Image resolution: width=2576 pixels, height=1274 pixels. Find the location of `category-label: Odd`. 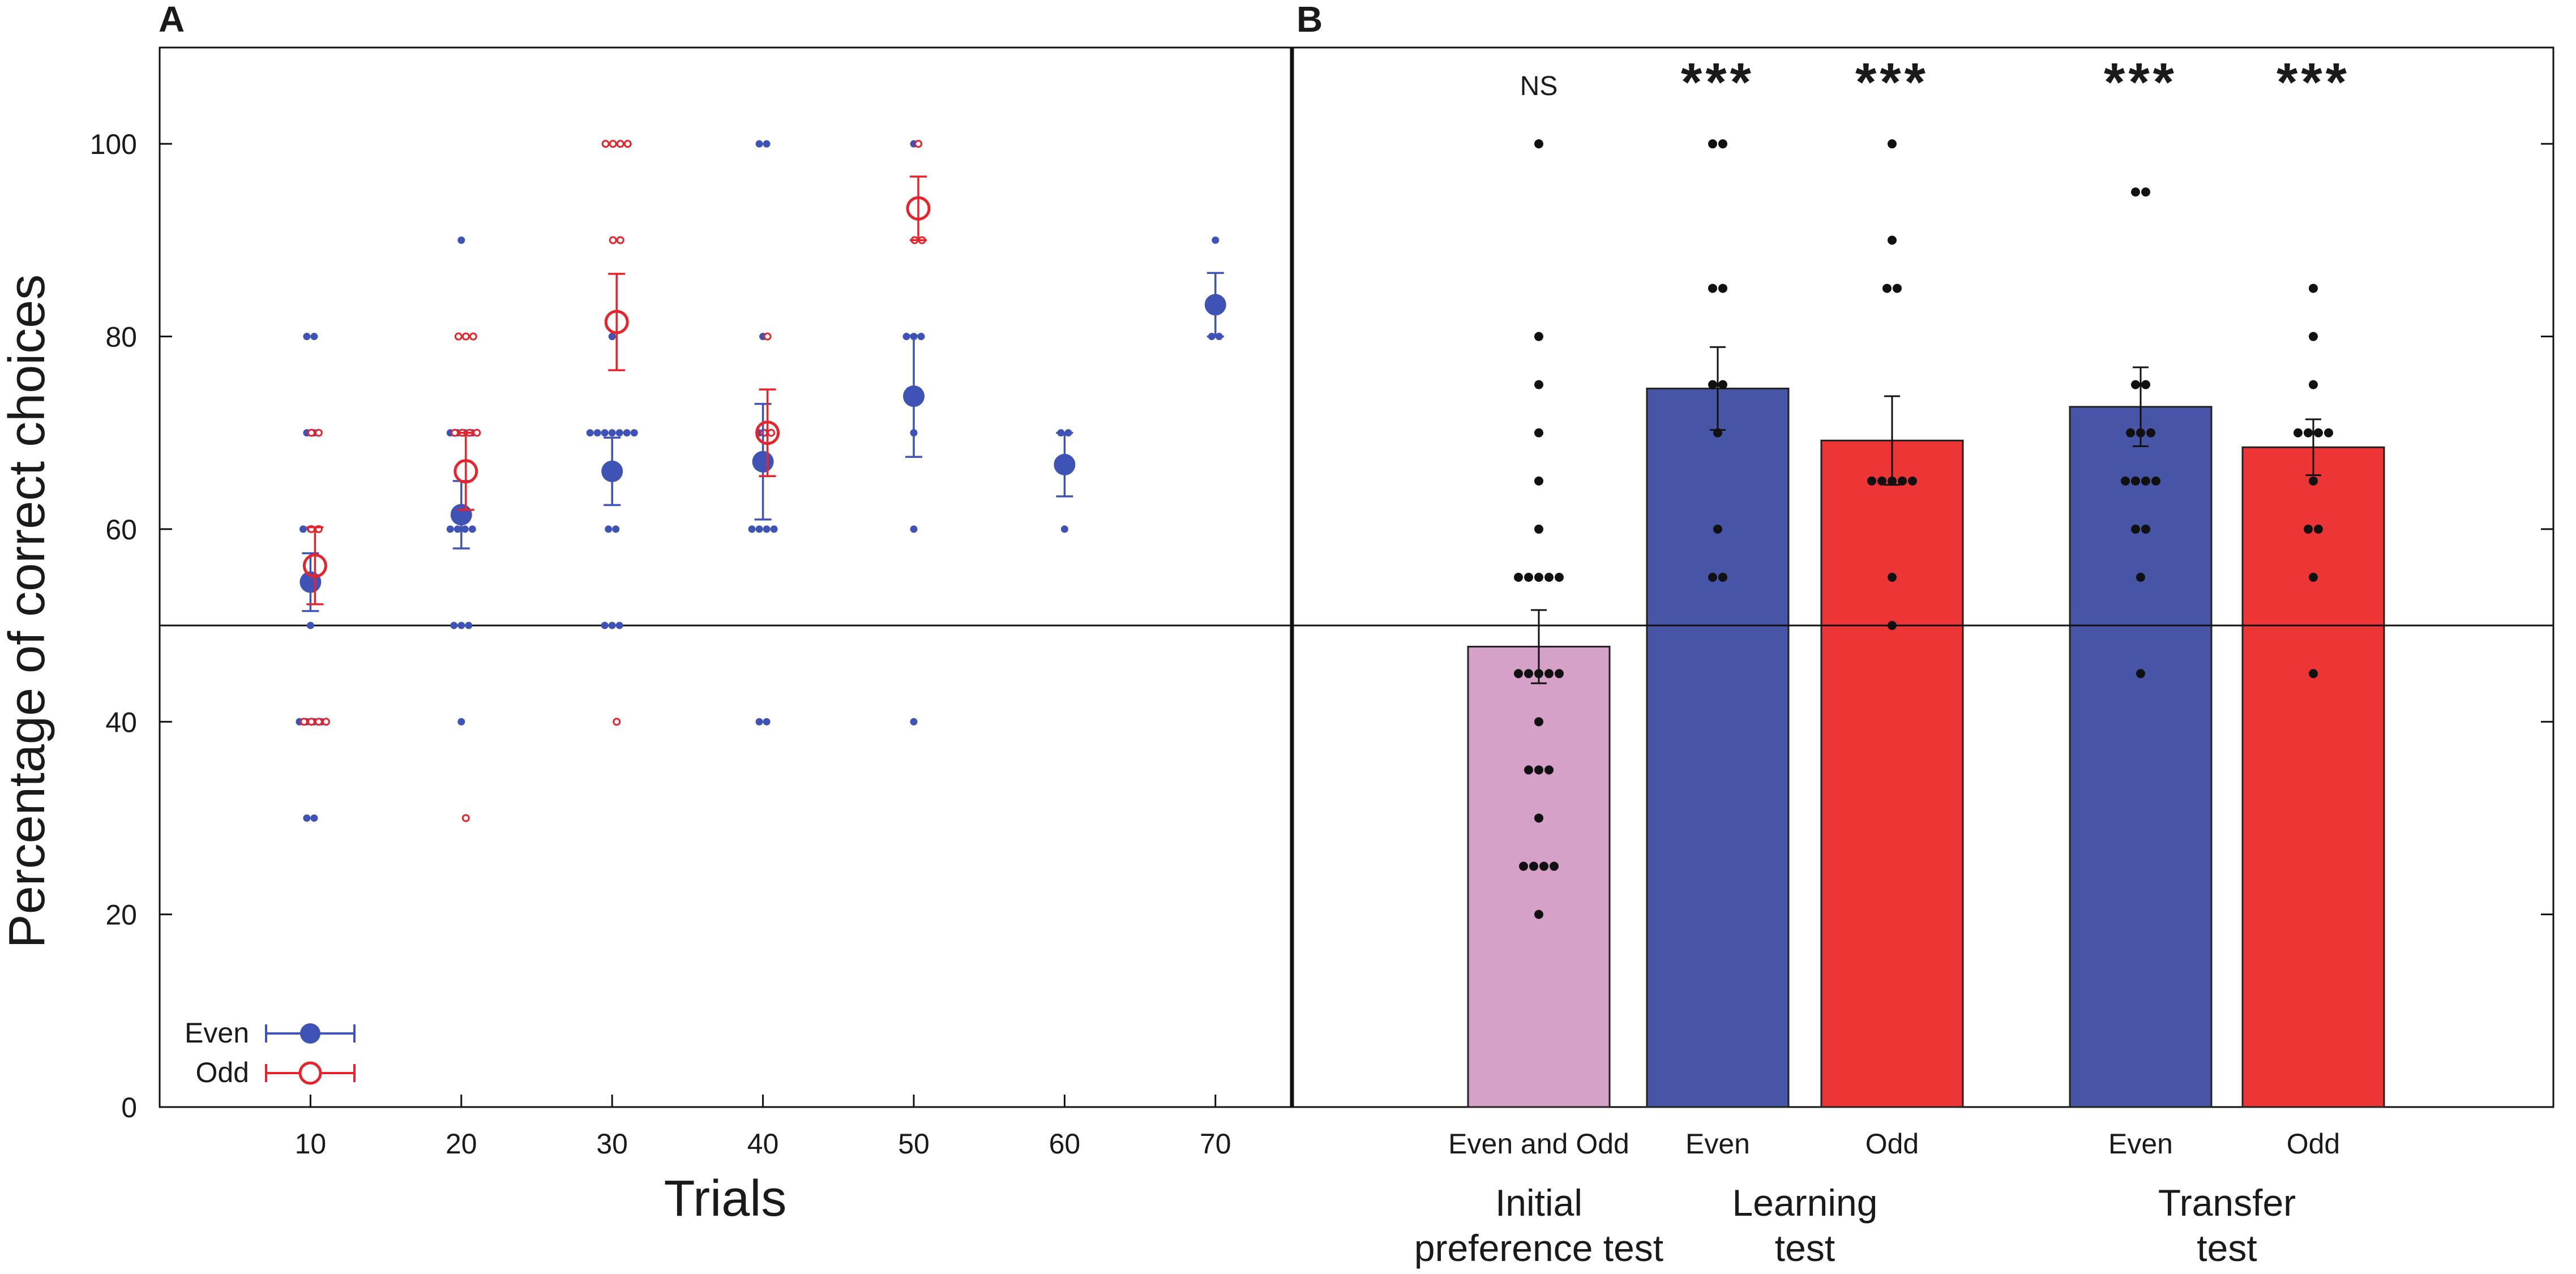

category-label: Odd is located at coordinates (1892, 1144).